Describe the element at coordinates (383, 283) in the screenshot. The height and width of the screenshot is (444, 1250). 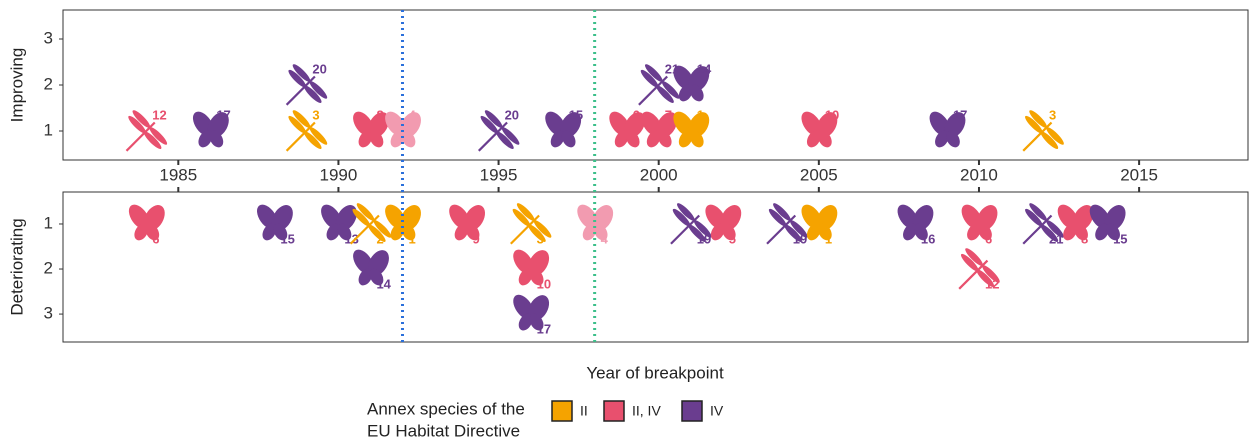
I see `species-label: 14` at that location.